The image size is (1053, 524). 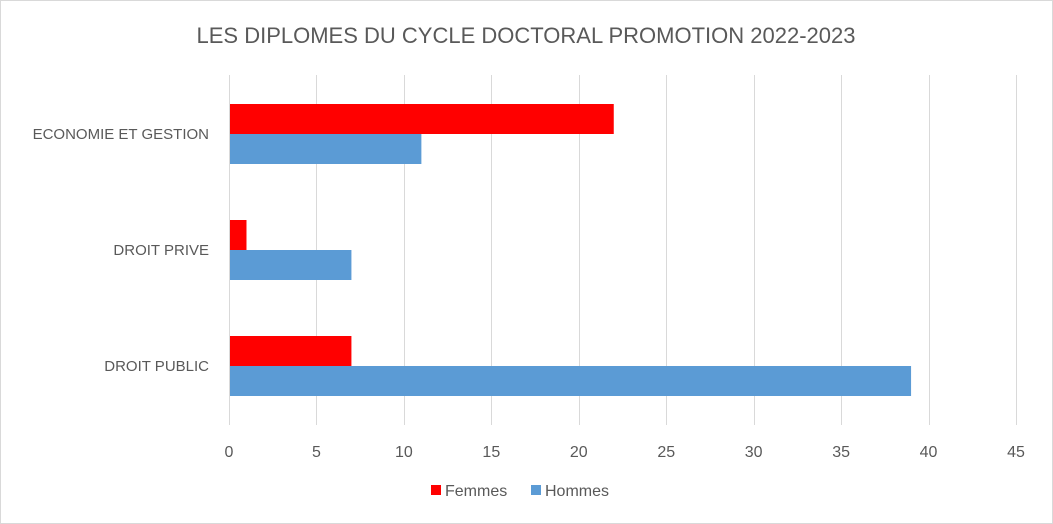 I want to click on category-label: DROIT PUBLIC, so click(x=156, y=366).